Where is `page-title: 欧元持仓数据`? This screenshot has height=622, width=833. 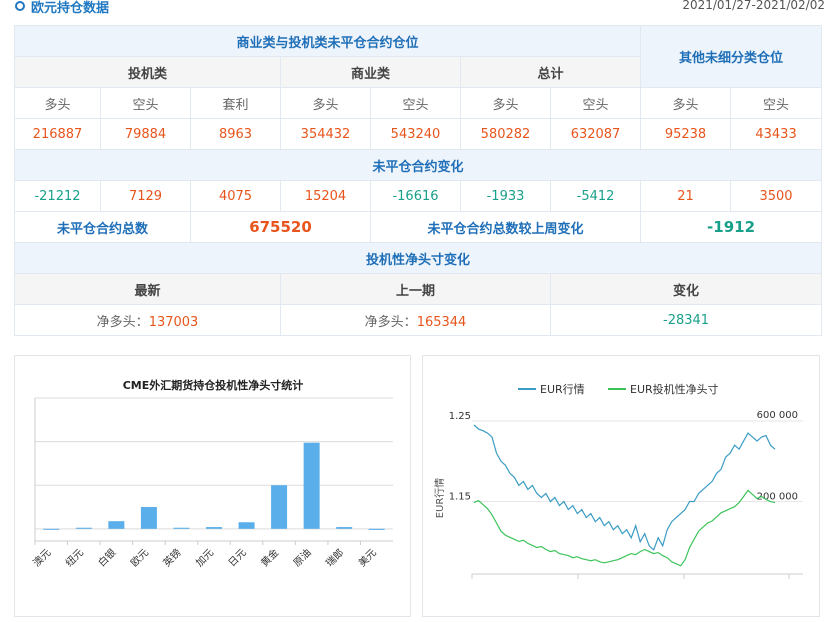 page-title: 欧元持仓数据 is located at coordinates (70, 8).